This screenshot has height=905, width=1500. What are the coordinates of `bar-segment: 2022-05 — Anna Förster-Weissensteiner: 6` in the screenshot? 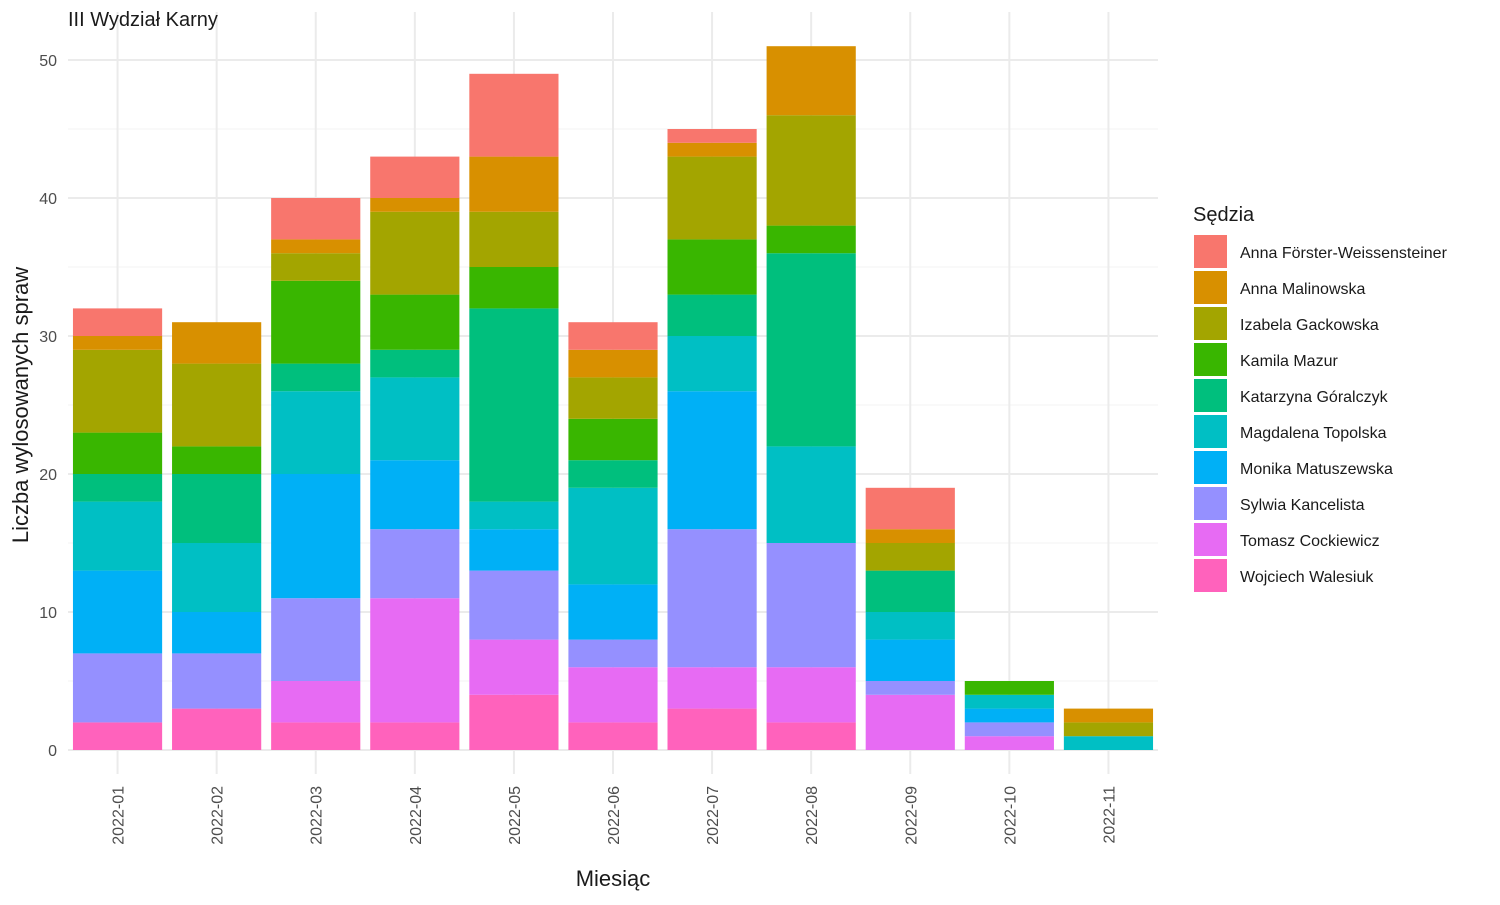 It's located at (514, 115).